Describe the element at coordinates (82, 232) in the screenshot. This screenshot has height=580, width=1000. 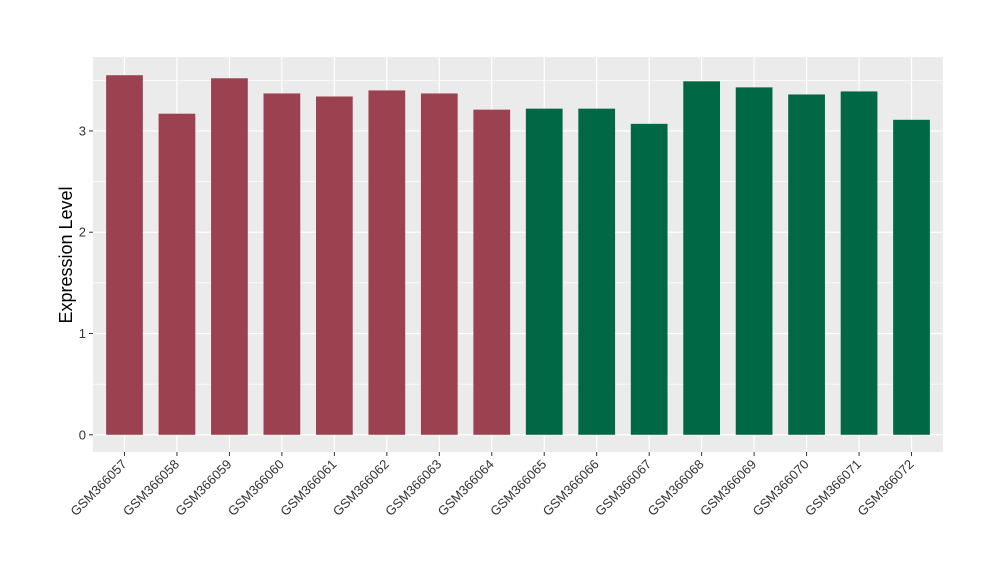
I see `y-tick-label: 2` at that location.